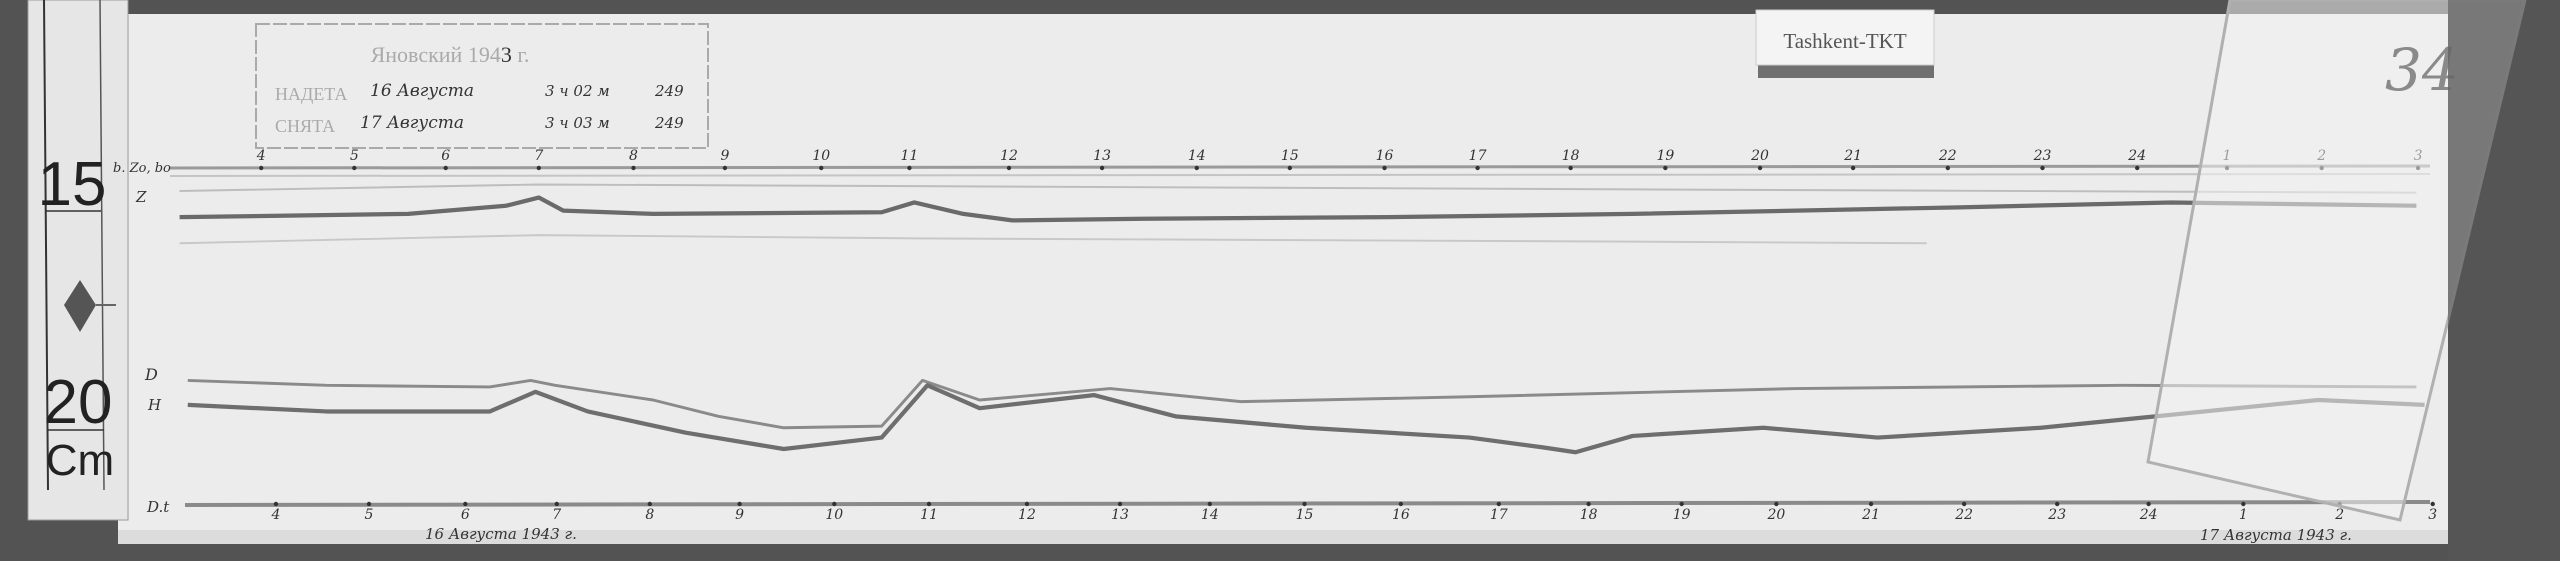 This screenshot has width=2560, height=561. I want to click on top-hour-label: 12, so click(1009, 156).